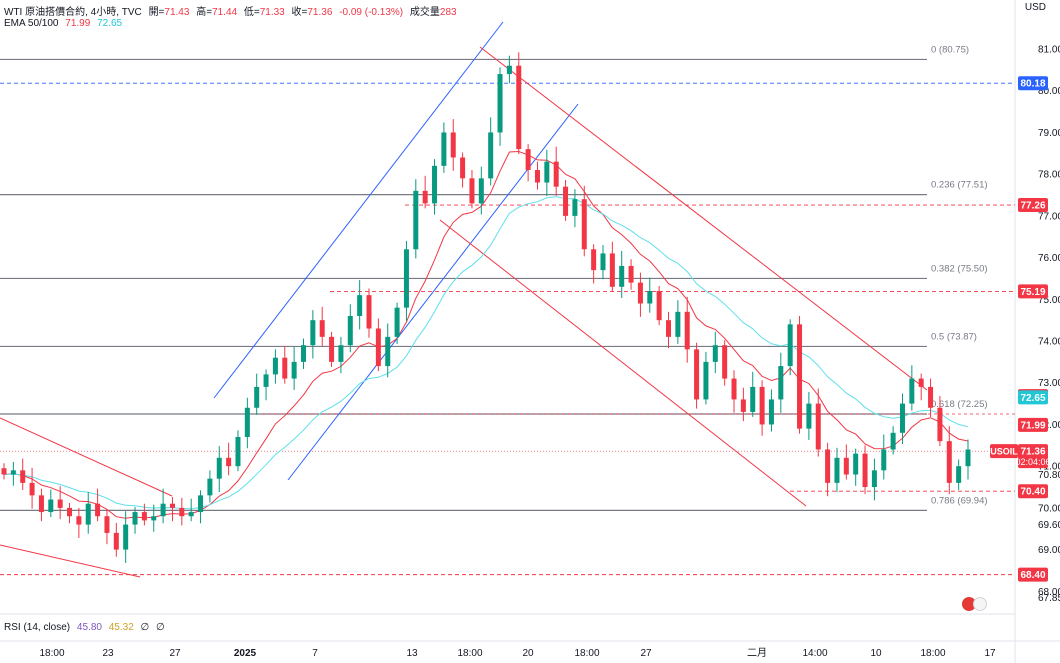 This screenshot has height=663, width=1060. What do you see at coordinates (78, 23) in the screenshot?
I see `ema50-value: 71.99` at bounding box center [78, 23].